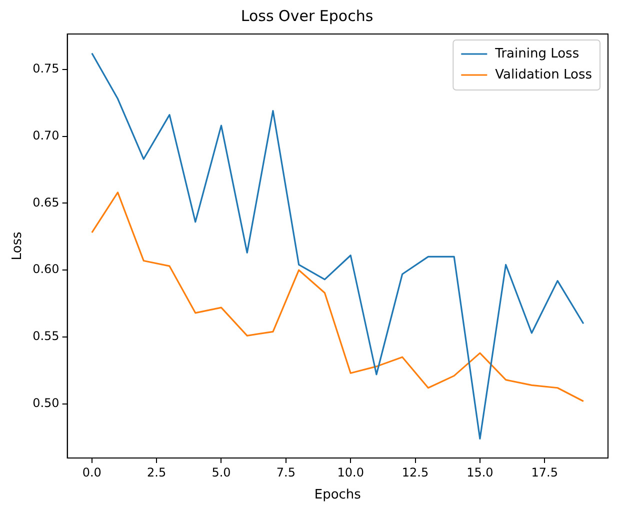 Image resolution: width=644 pixels, height=513 pixels. What do you see at coordinates (307, 15) in the screenshot?
I see `chart-title: Loss Over Epochs` at bounding box center [307, 15].